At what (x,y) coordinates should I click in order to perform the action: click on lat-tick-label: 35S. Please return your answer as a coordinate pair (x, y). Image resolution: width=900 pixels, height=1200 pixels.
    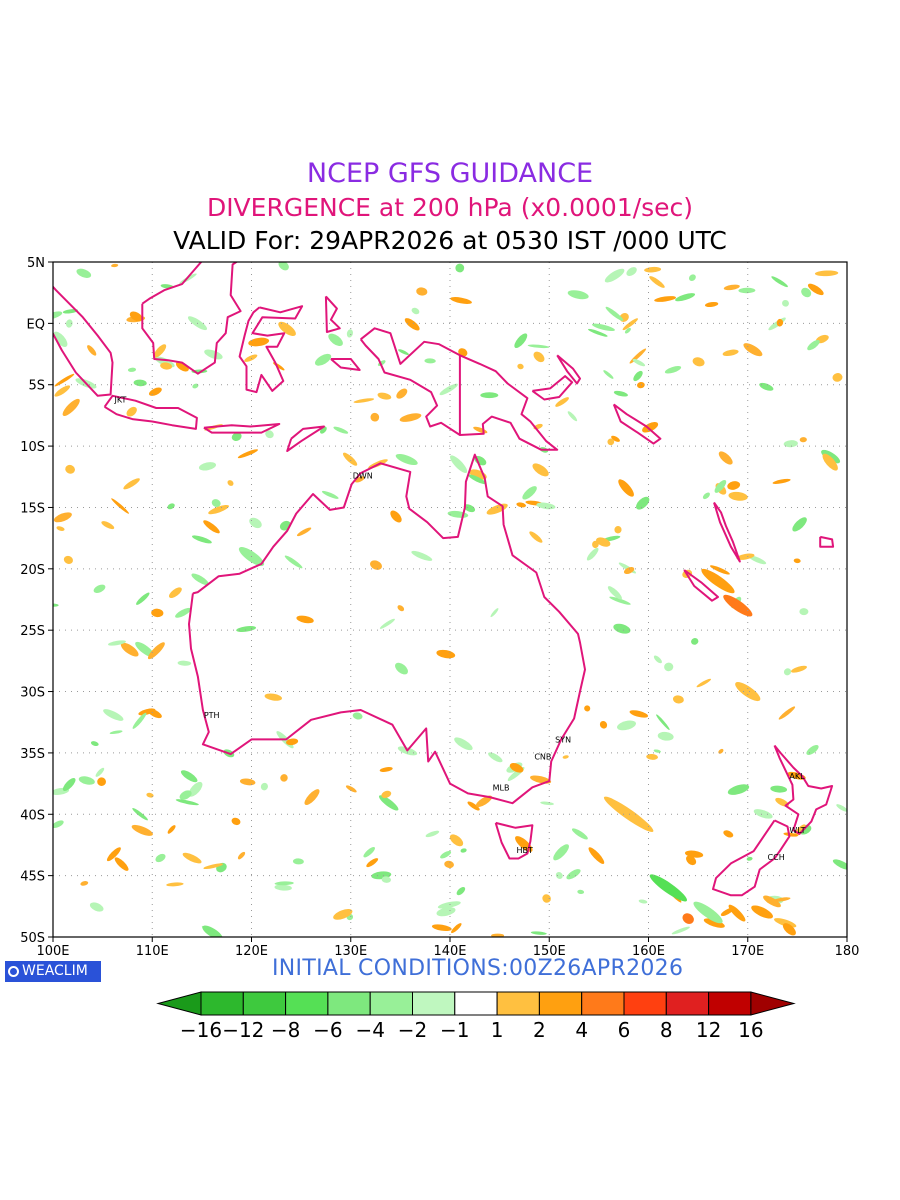
    Looking at the image, I should click on (32, 754).